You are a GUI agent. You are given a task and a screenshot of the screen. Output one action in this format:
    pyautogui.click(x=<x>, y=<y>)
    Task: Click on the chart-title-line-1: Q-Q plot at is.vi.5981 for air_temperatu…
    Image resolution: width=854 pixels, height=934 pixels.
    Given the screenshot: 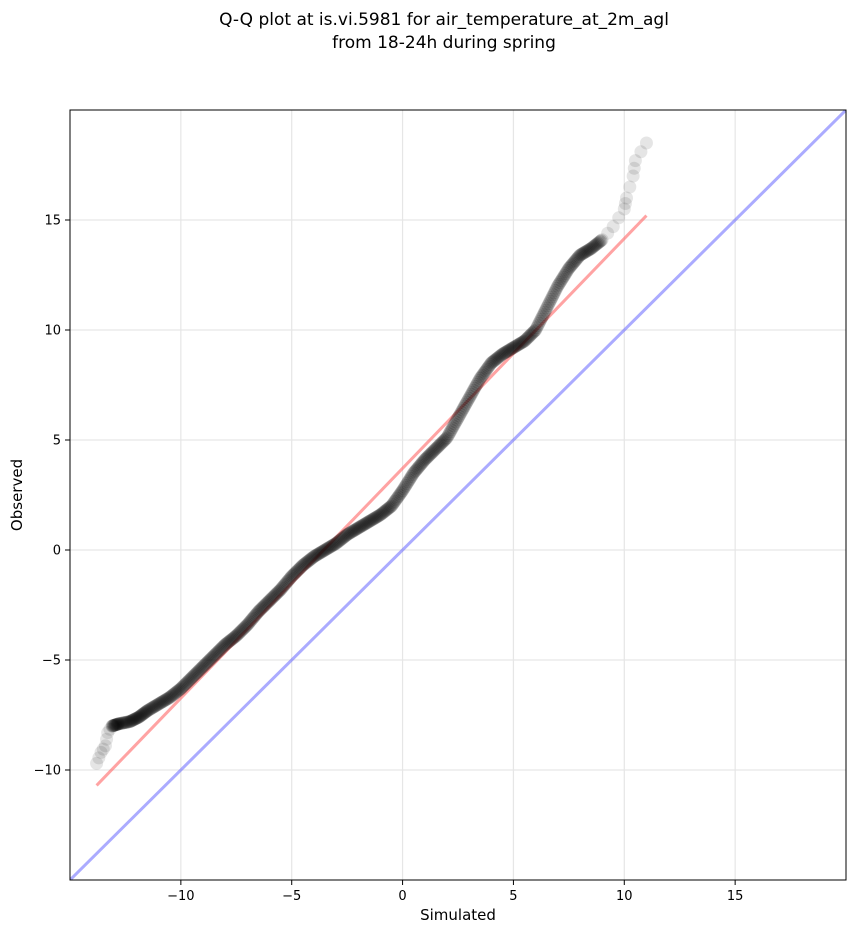 What is the action you would take?
    pyautogui.click(x=444, y=20)
    